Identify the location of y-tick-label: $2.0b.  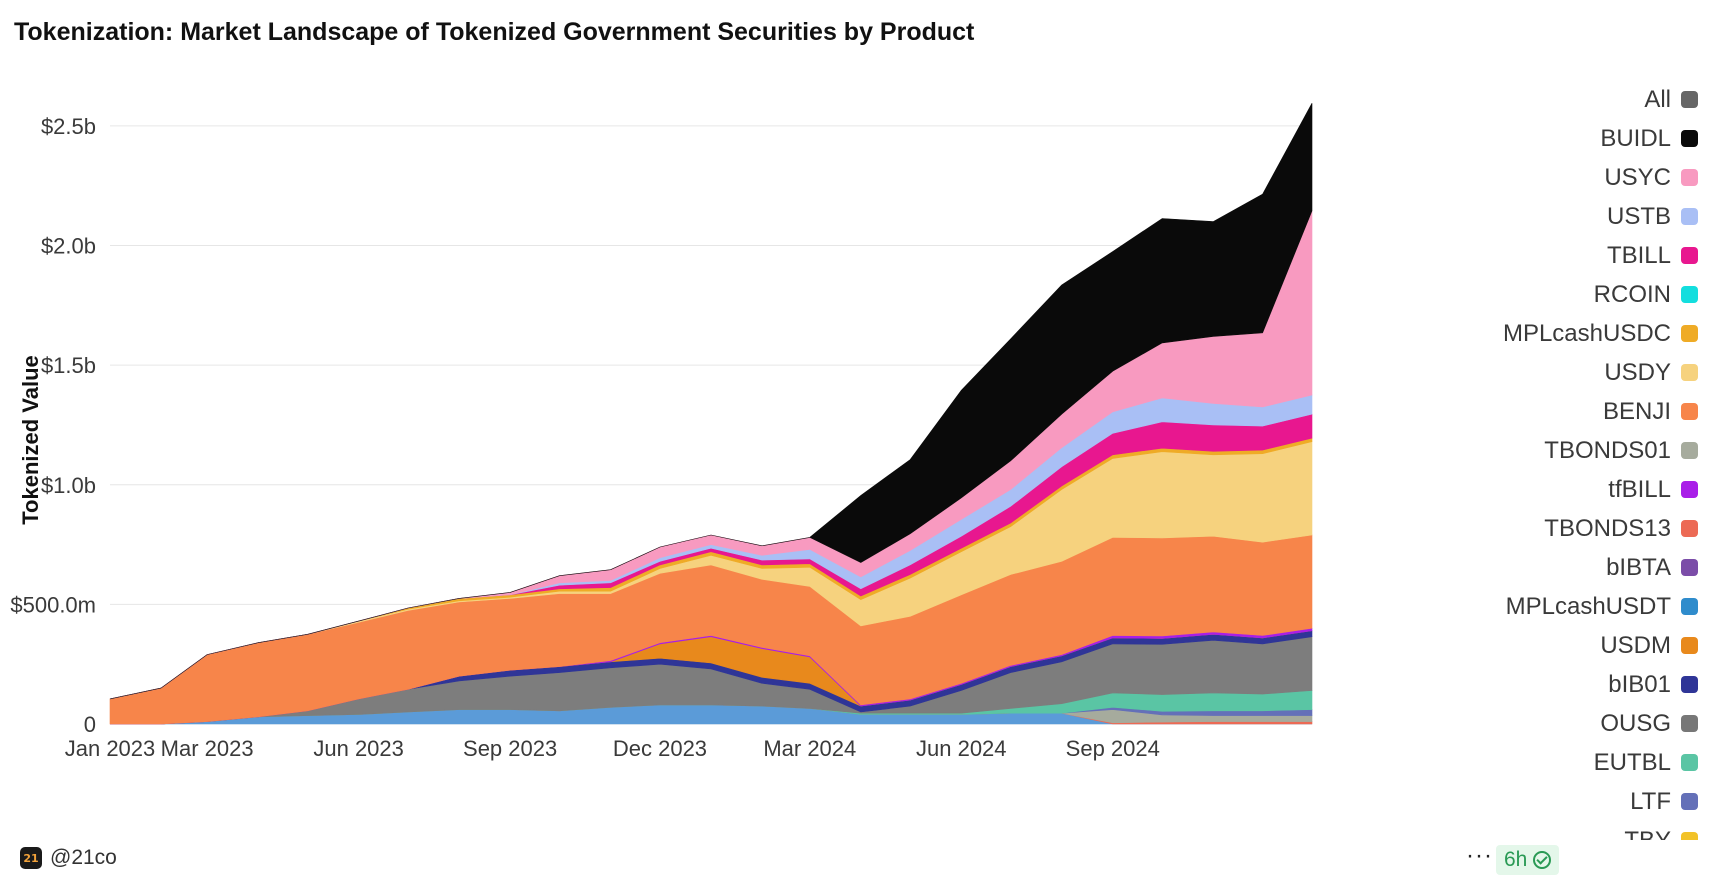
(68, 246).